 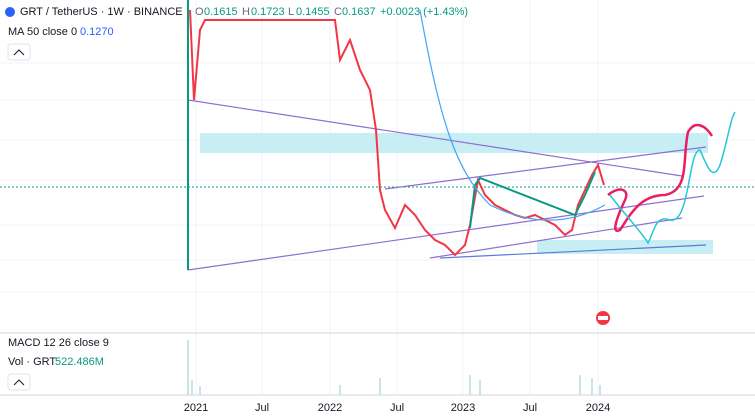 I want to click on resistance-zone, so click(x=454, y=143).